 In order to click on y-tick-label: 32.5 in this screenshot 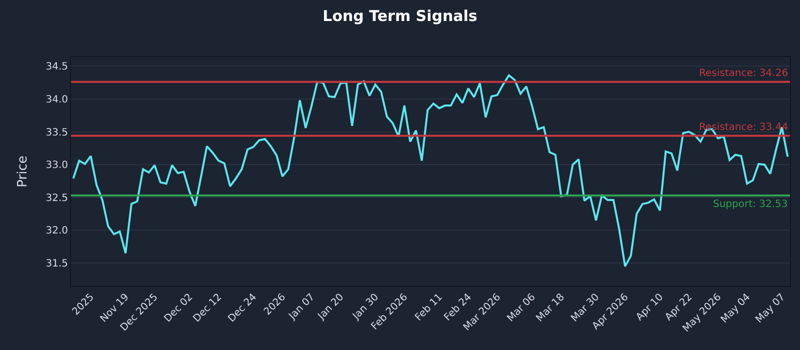, I will do `click(57, 198)`.